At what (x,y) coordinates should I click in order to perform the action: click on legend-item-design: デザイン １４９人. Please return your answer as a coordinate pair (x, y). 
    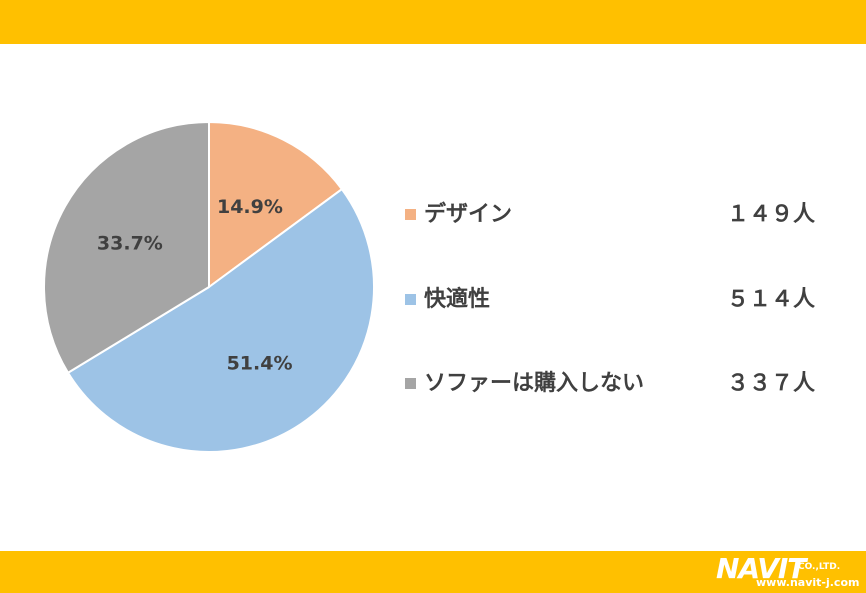
    Looking at the image, I should click on (615, 215).